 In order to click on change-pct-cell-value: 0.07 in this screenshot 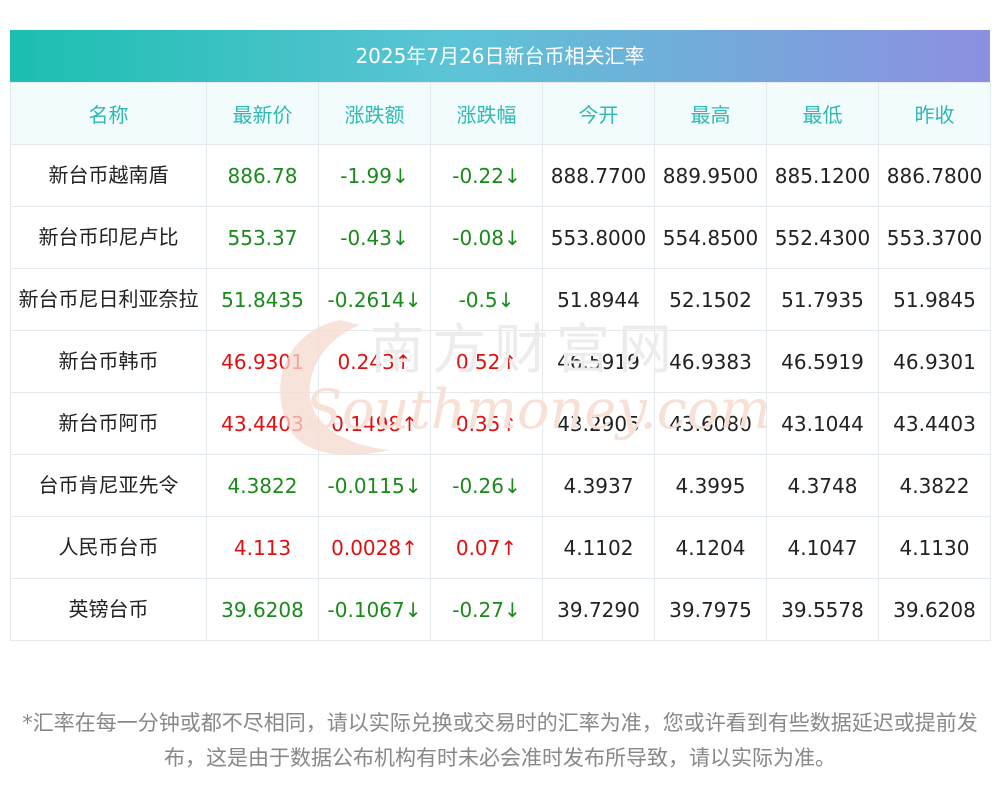, I will do `click(478, 547)`.